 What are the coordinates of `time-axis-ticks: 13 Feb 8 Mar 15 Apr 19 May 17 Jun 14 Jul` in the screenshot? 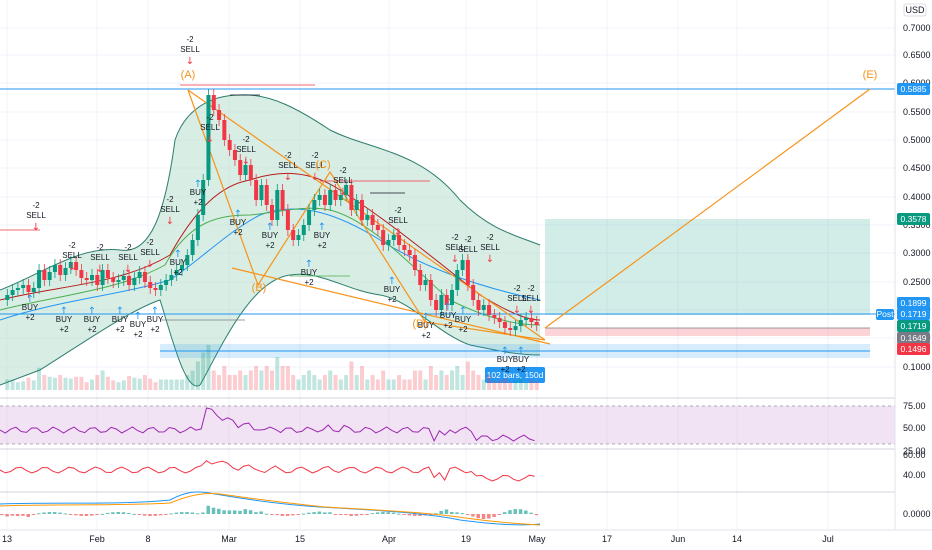 It's located at (418, 539).